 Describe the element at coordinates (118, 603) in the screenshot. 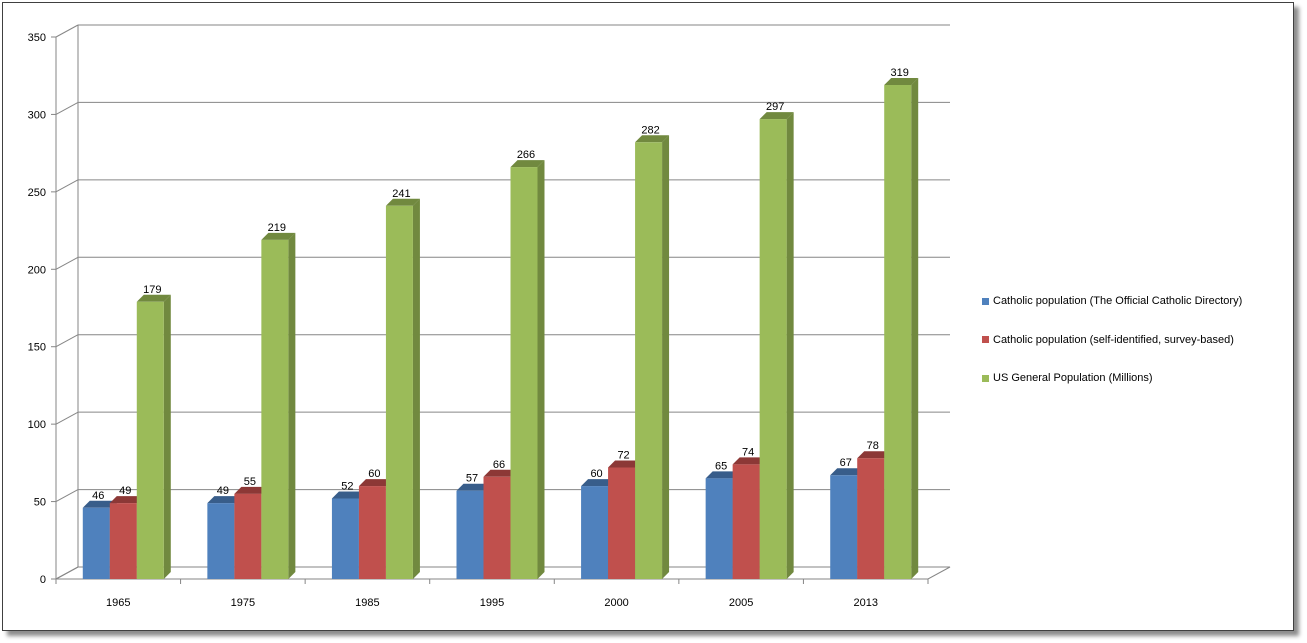

I see `x-tick-label: 1965` at that location.